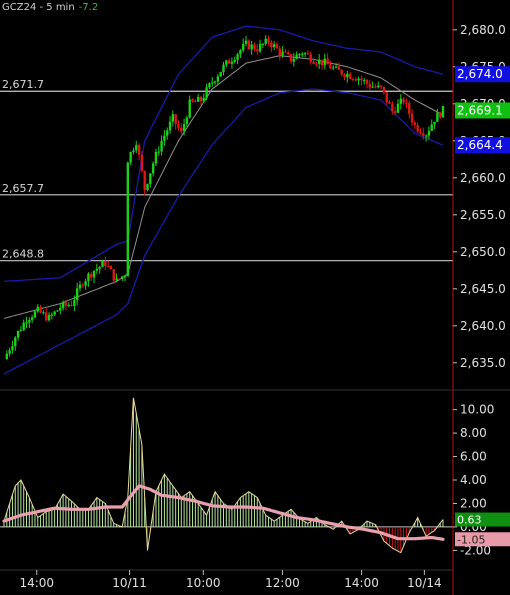  I want to click on price-tag-label-1: 2,669.1, so click(480, 110).